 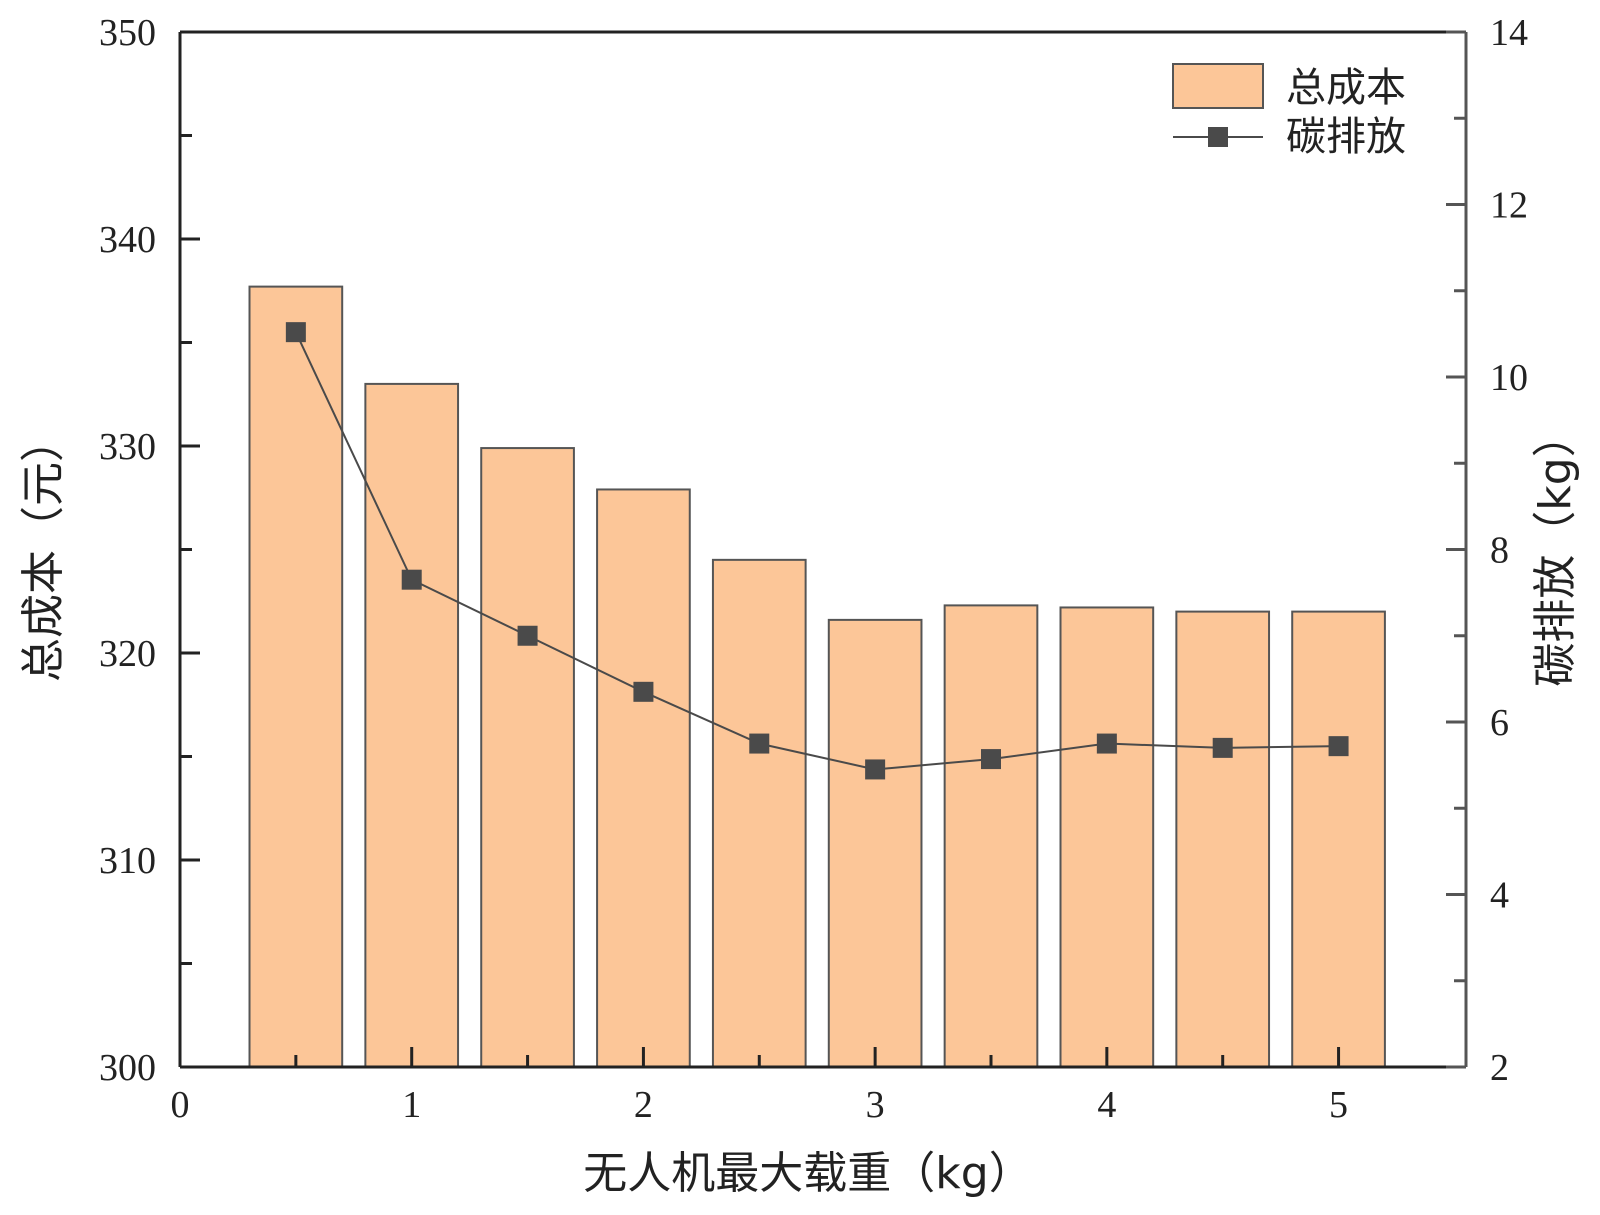 What do you see at coordinates (875, 1105) in the screenshot?
I see `x-tick-label-3: 3` at bounding box center [875, 1105].